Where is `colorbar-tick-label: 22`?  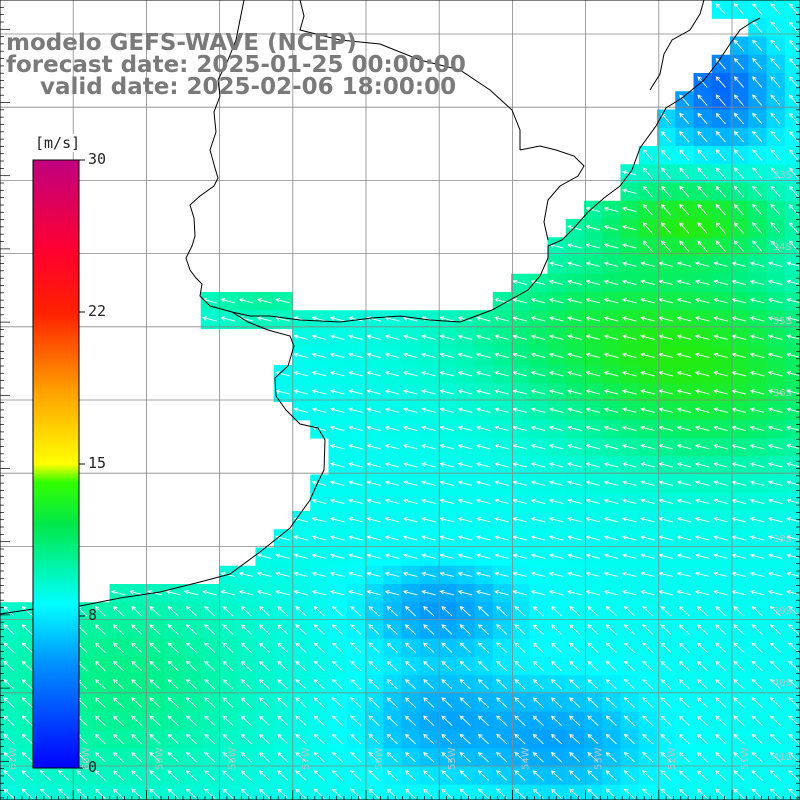
colorbar-tick-label: 22 is located at coordinates (97, 311).